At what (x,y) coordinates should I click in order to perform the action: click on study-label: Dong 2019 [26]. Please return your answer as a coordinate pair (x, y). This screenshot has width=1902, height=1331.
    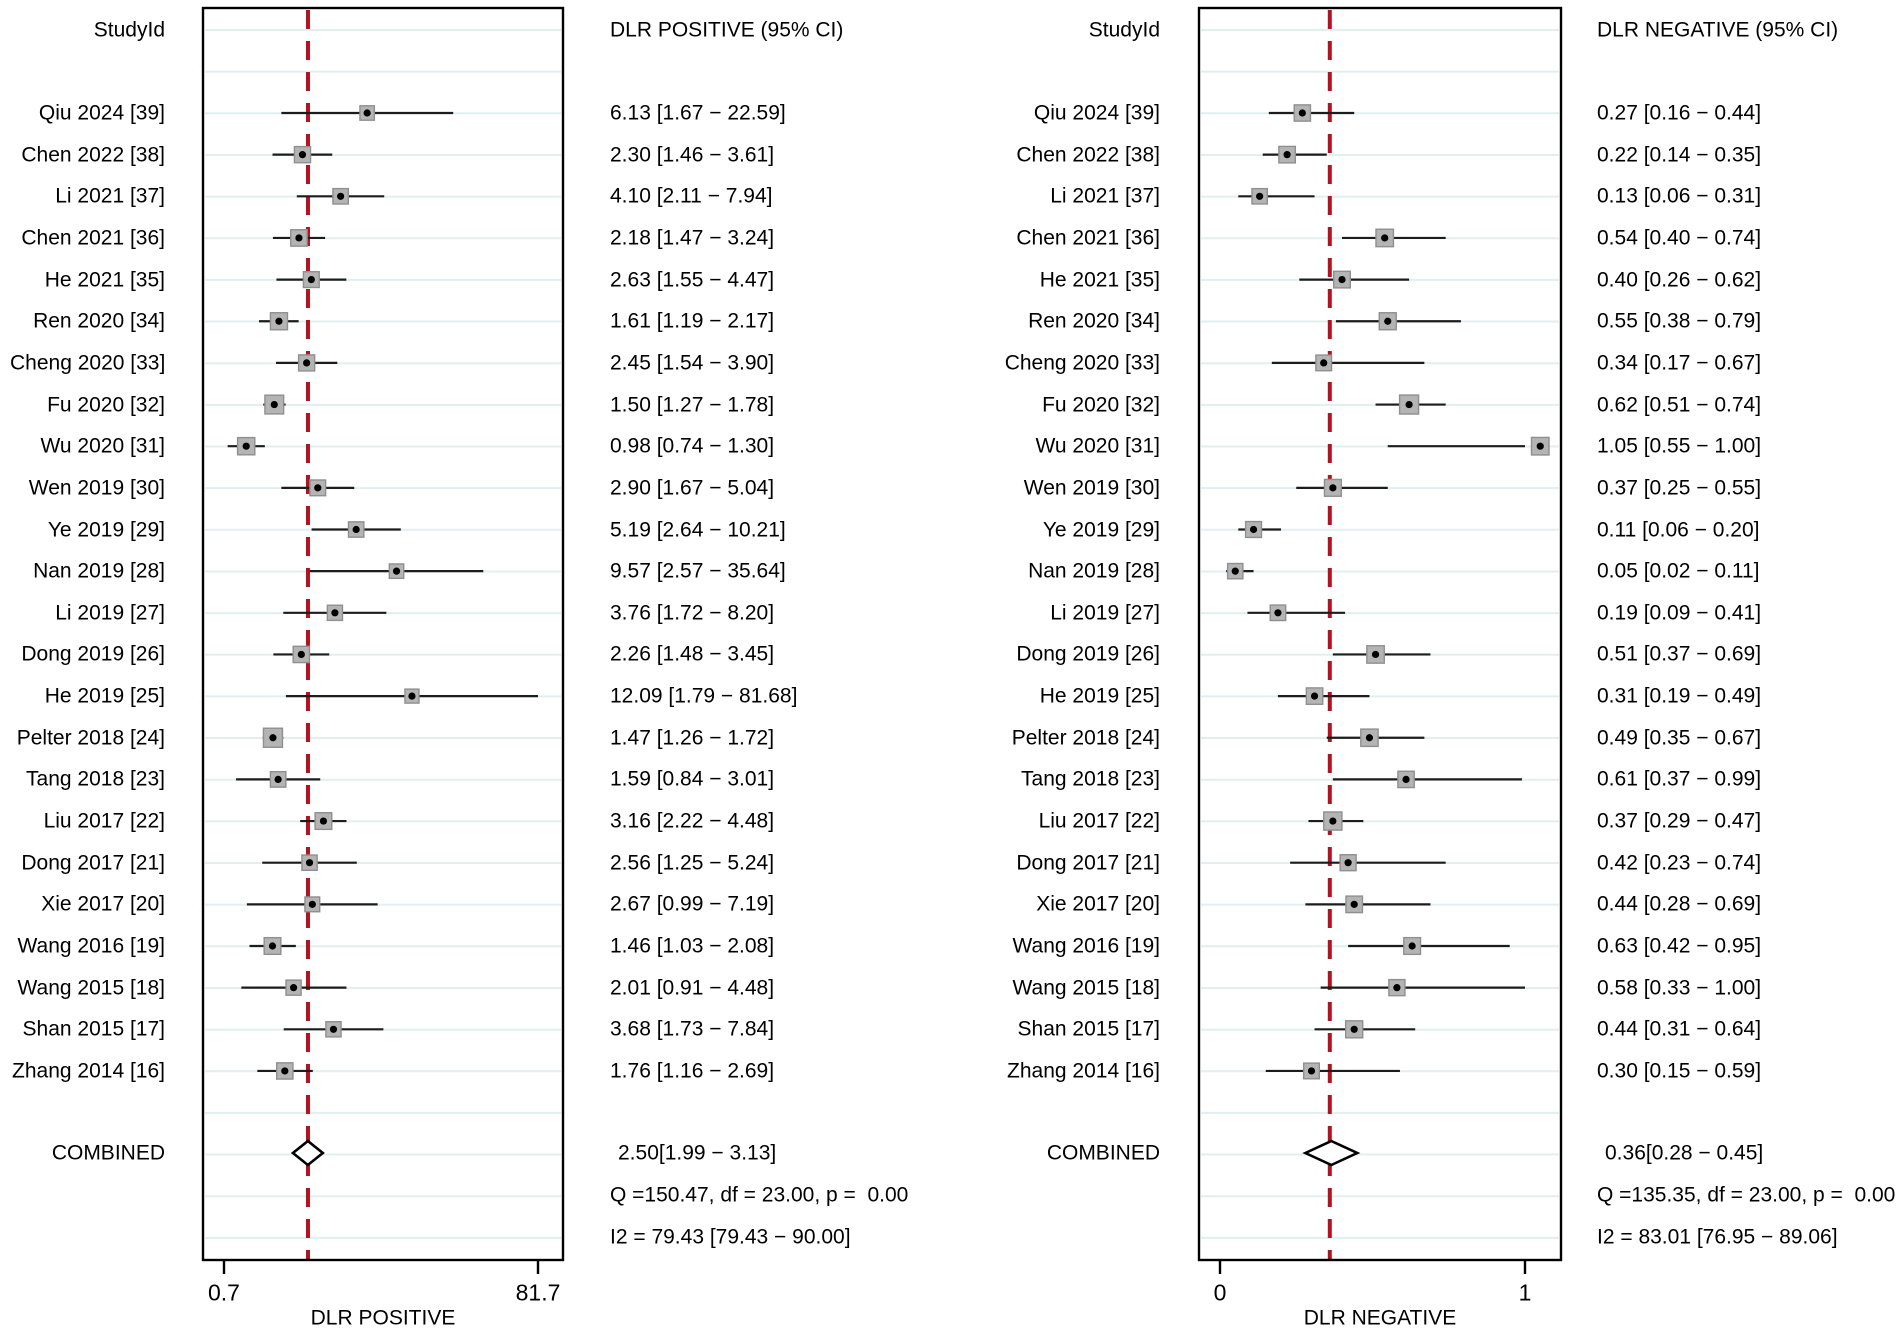
    Looking at the image, I should click on (1088, 654).